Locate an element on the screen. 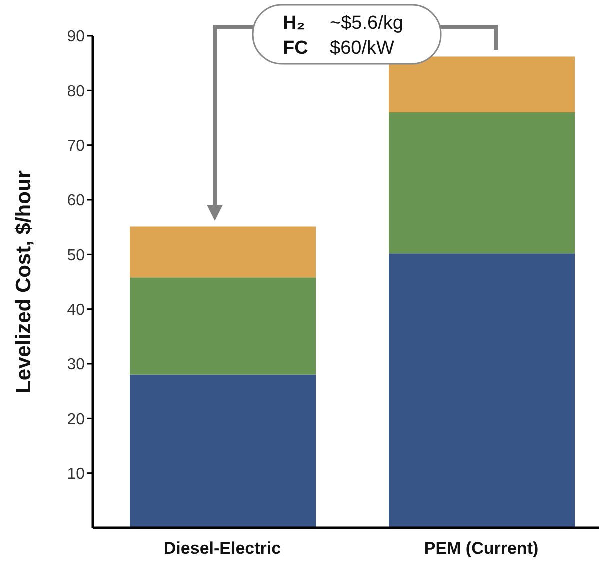  text: H₂ ~$5.6/kg is located at coordinates (343, 23).